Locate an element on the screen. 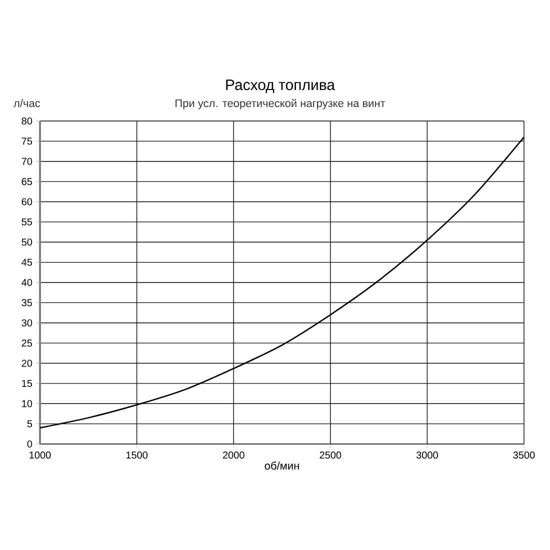 This screenshot has width=550, height=550. y-tick-label: 35 is located at coordinates (27, 302).